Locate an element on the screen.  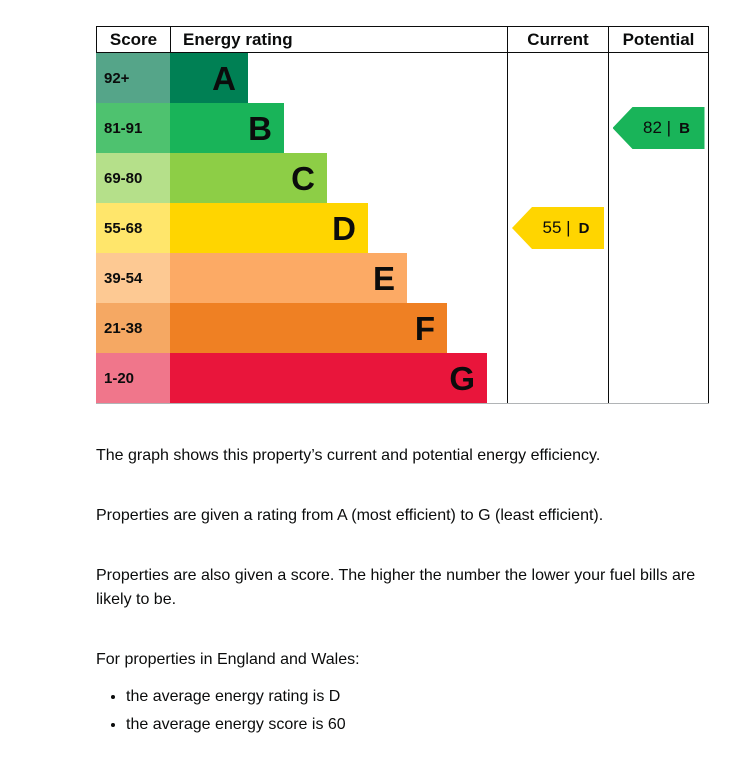
current-rating-arrow: 55 | D is located at coordinates (558, 228).